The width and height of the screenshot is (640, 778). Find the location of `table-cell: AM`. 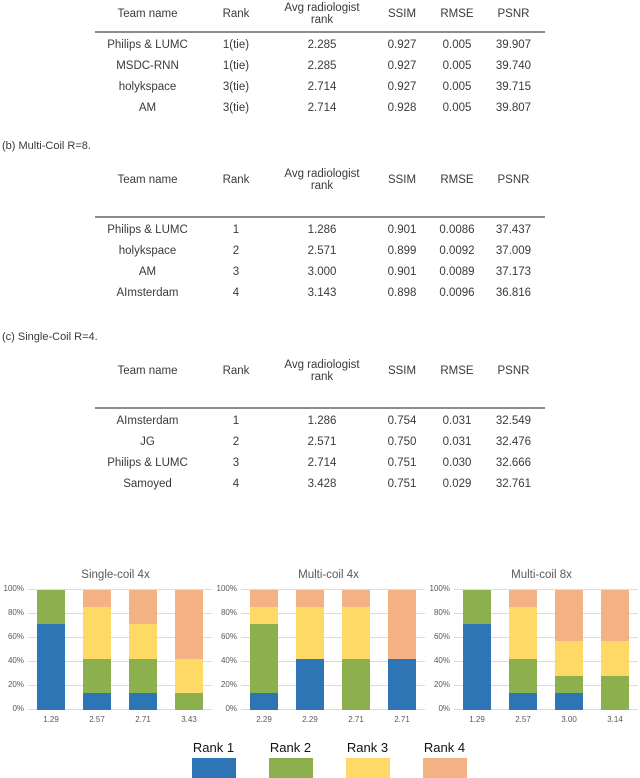

table-cell: AM is located at coordinates (147, 272).